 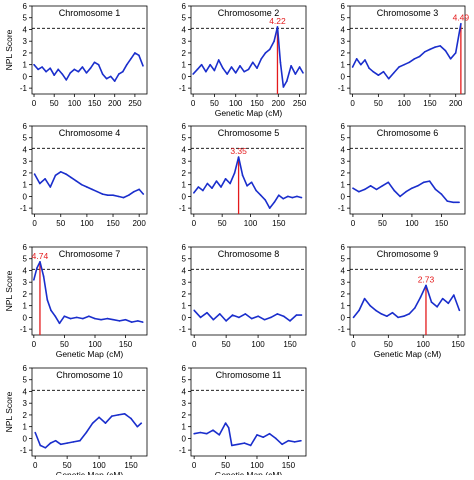 I want to click on y-tick-label-1-6: 6, so click(x=25, y=6).